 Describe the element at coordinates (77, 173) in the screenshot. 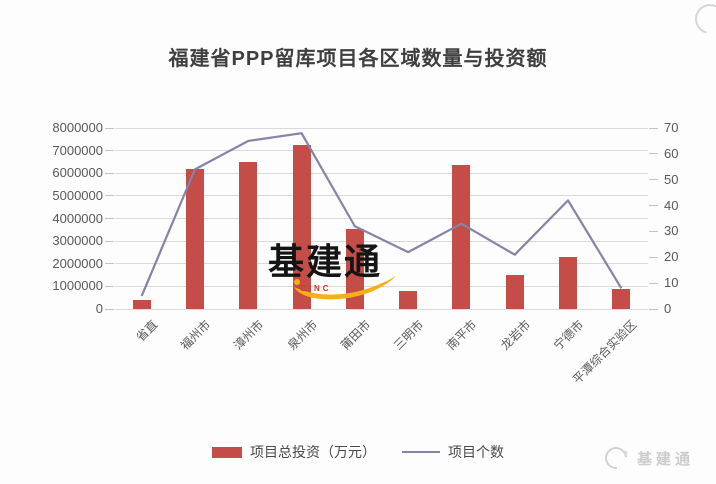

I see `left-axis-label: 6000000` at that location.